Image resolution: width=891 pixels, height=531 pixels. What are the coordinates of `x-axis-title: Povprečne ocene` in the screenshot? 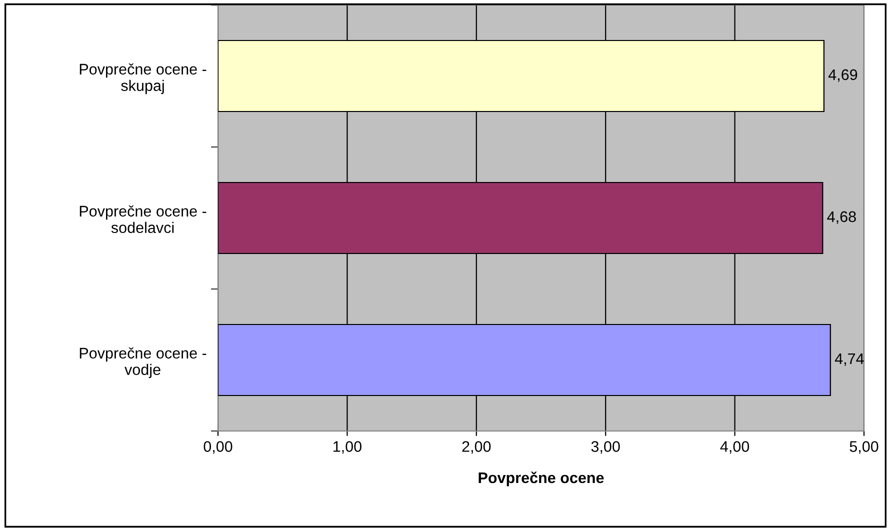 It's located at (541, 479).